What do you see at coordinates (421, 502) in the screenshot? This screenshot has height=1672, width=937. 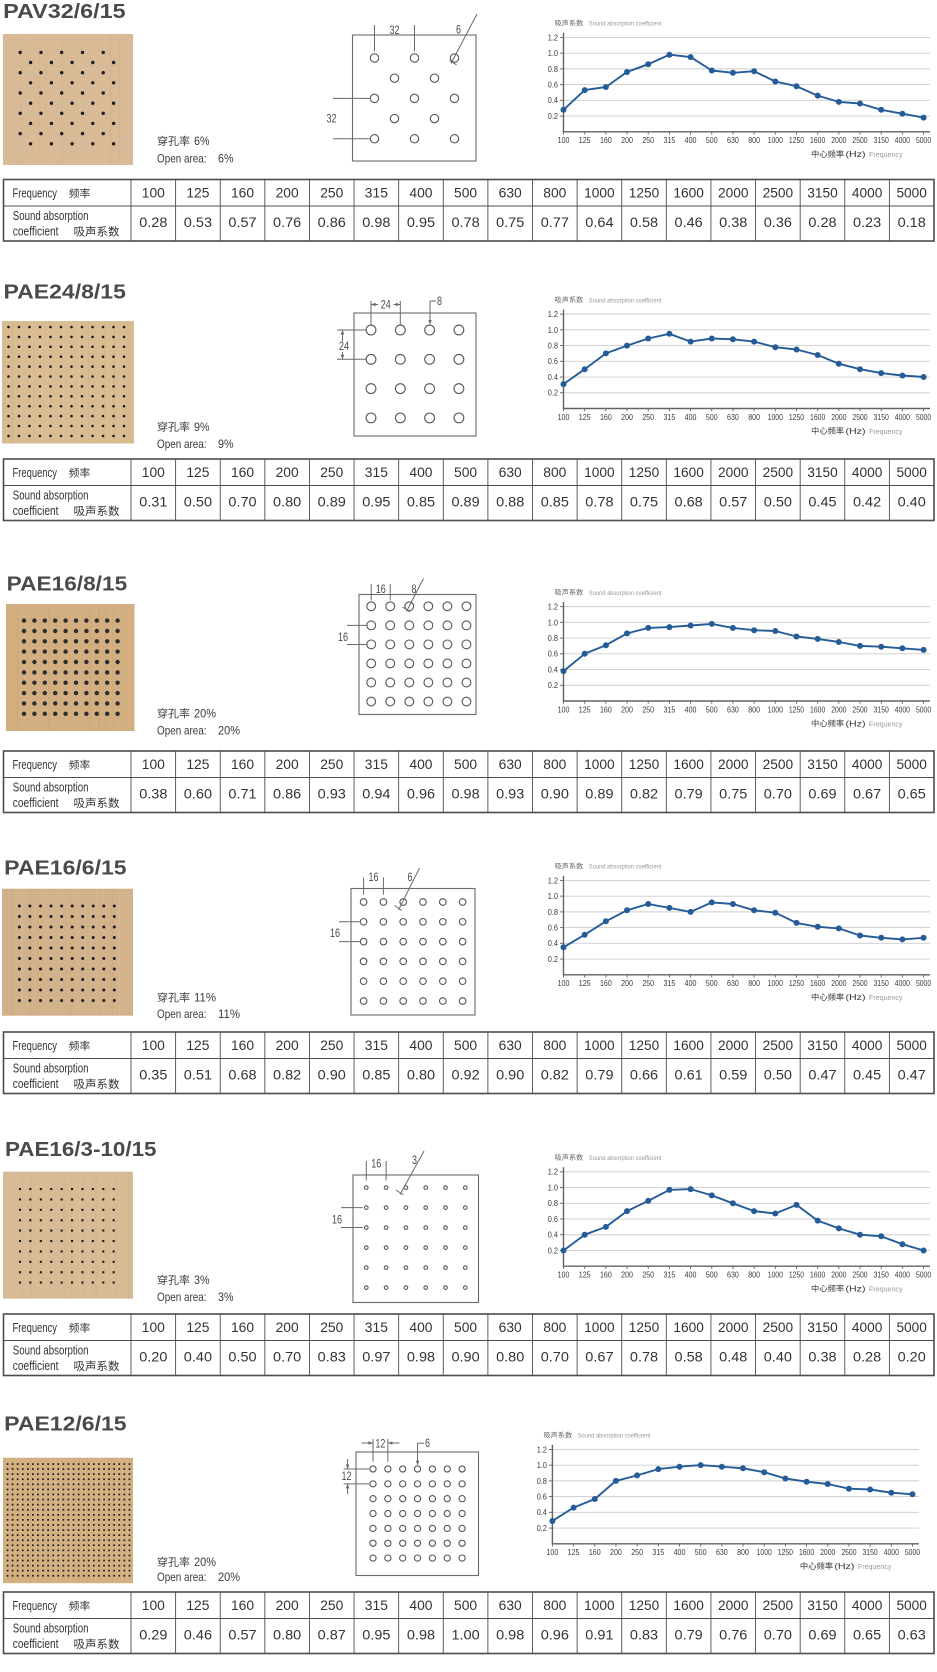 I see `svg-text: 0.85` at bounding box center [421, 502].